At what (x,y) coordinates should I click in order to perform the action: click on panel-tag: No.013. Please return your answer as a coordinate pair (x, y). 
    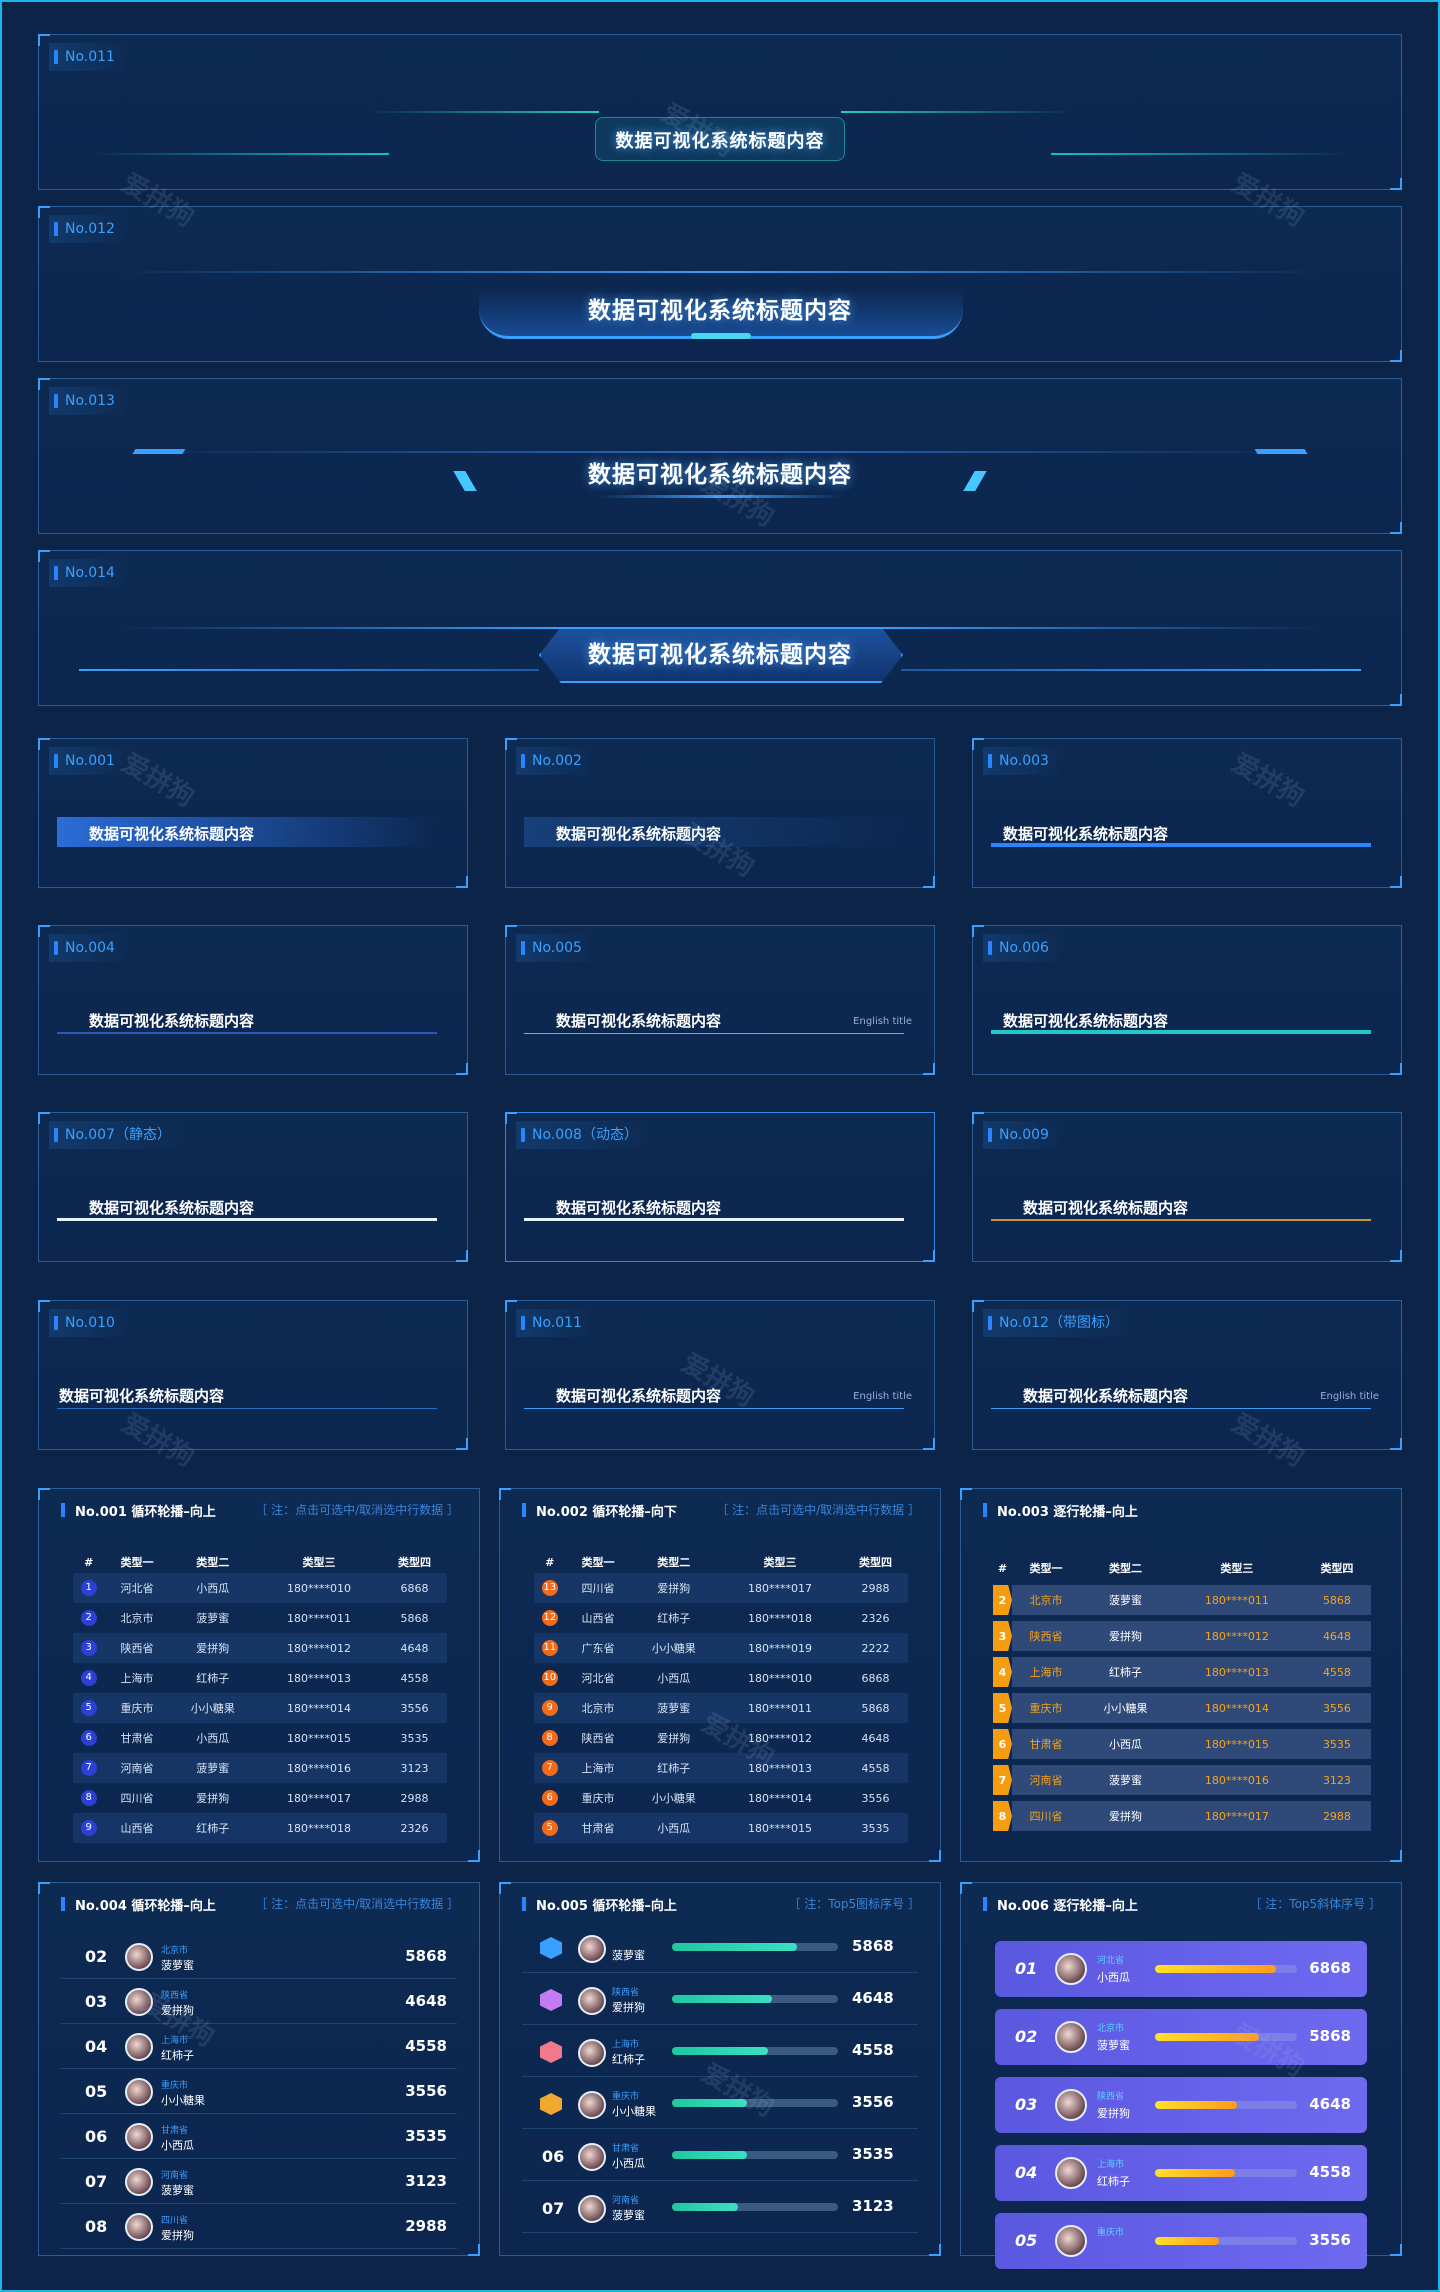
    Looking at the image, I should click on (88, 401).